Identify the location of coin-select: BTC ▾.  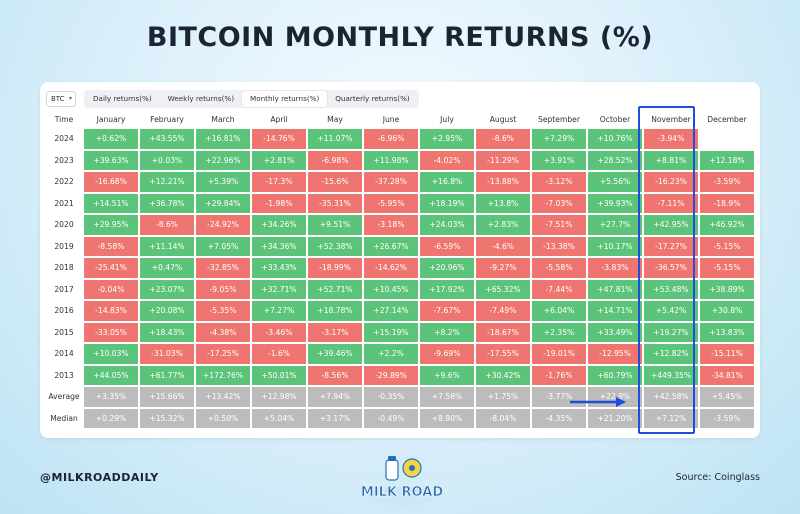
(61, 99).